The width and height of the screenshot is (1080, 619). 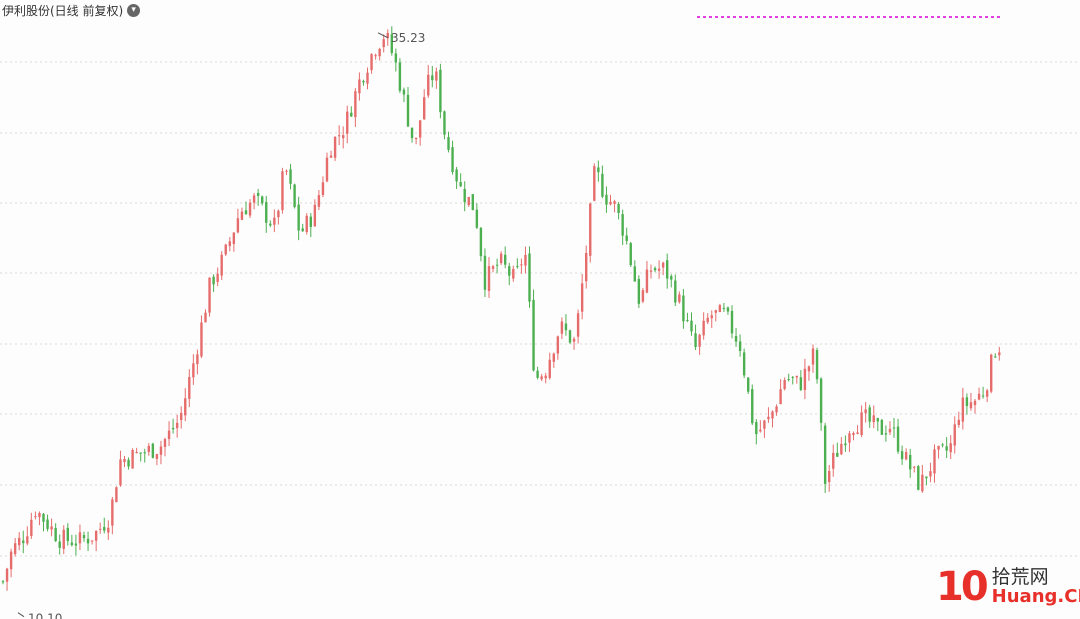 I want to click on watermark-logo: 10 拾荒网 Huang.CN, so click(x=1008, y=587).